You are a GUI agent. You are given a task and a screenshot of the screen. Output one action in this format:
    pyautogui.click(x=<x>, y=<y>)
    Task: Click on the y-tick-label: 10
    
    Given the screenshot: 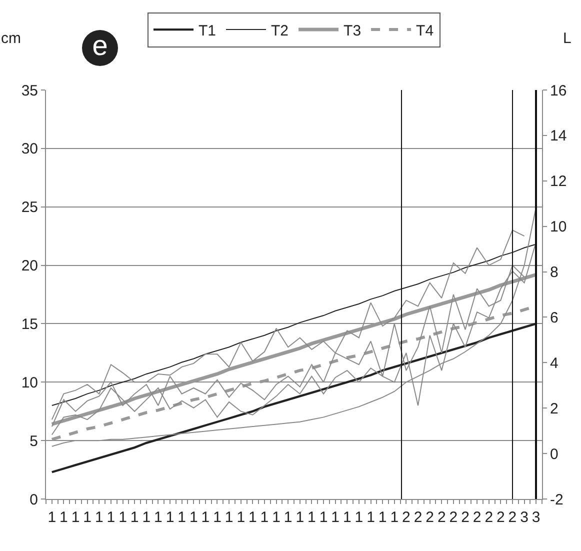 What is the action you would take?
    pyautogui.click(x=29, y=383)
    